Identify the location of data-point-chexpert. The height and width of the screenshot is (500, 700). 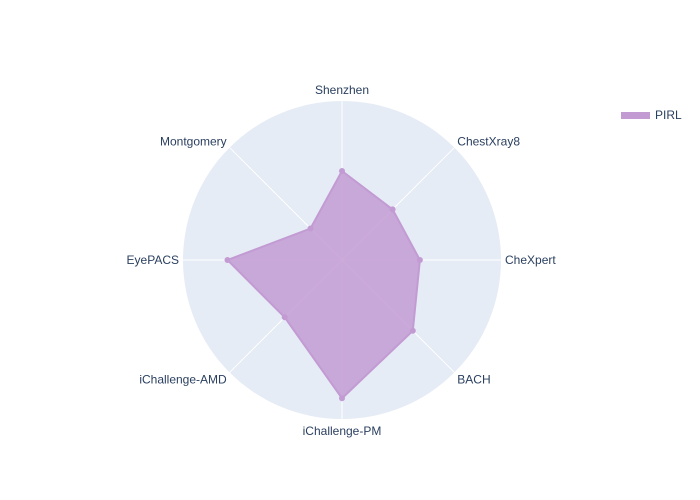
(419, 260).